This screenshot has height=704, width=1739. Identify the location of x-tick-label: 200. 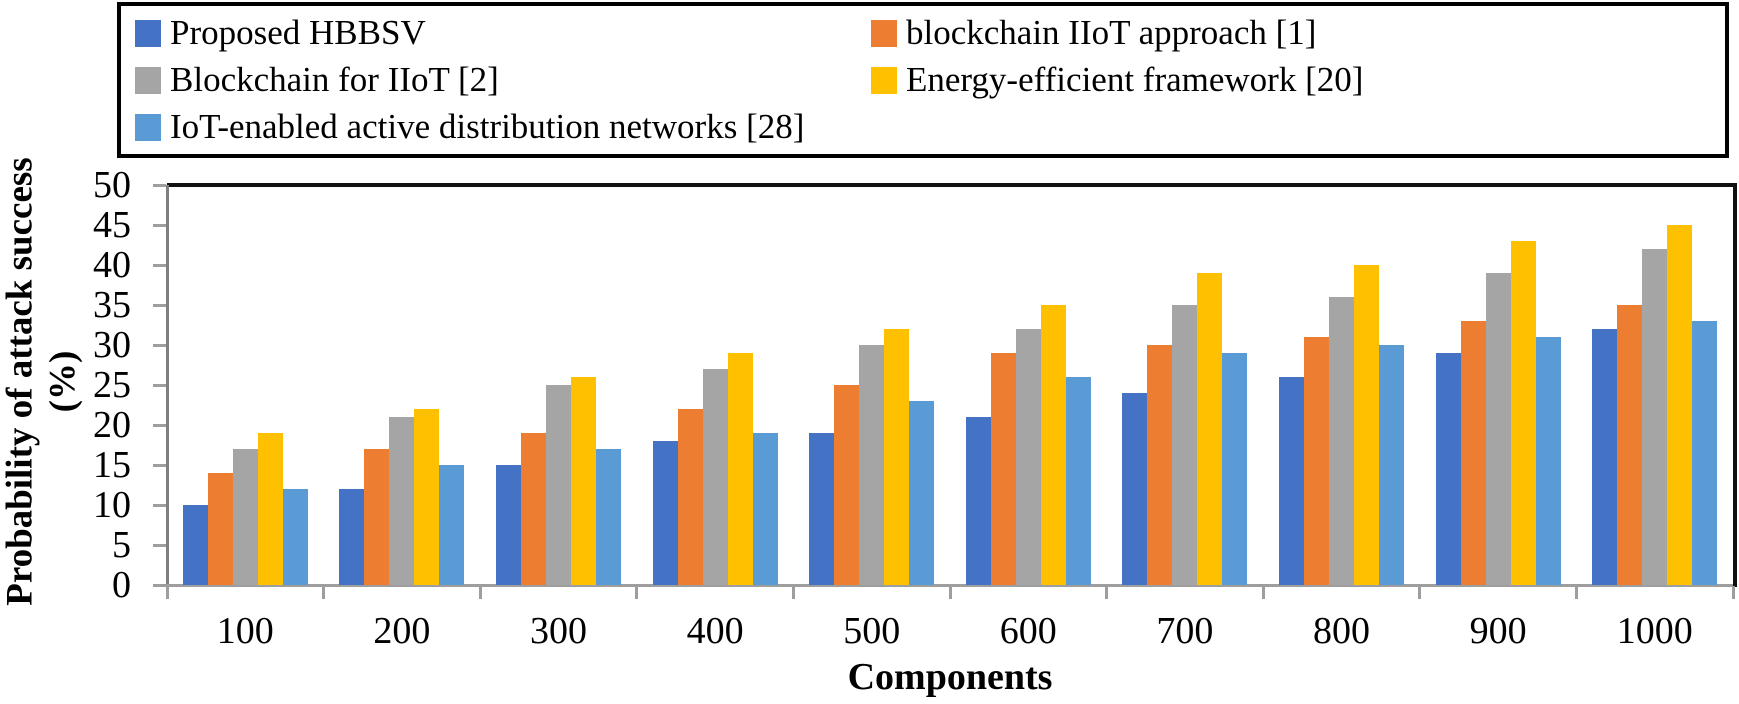
(402, 631).